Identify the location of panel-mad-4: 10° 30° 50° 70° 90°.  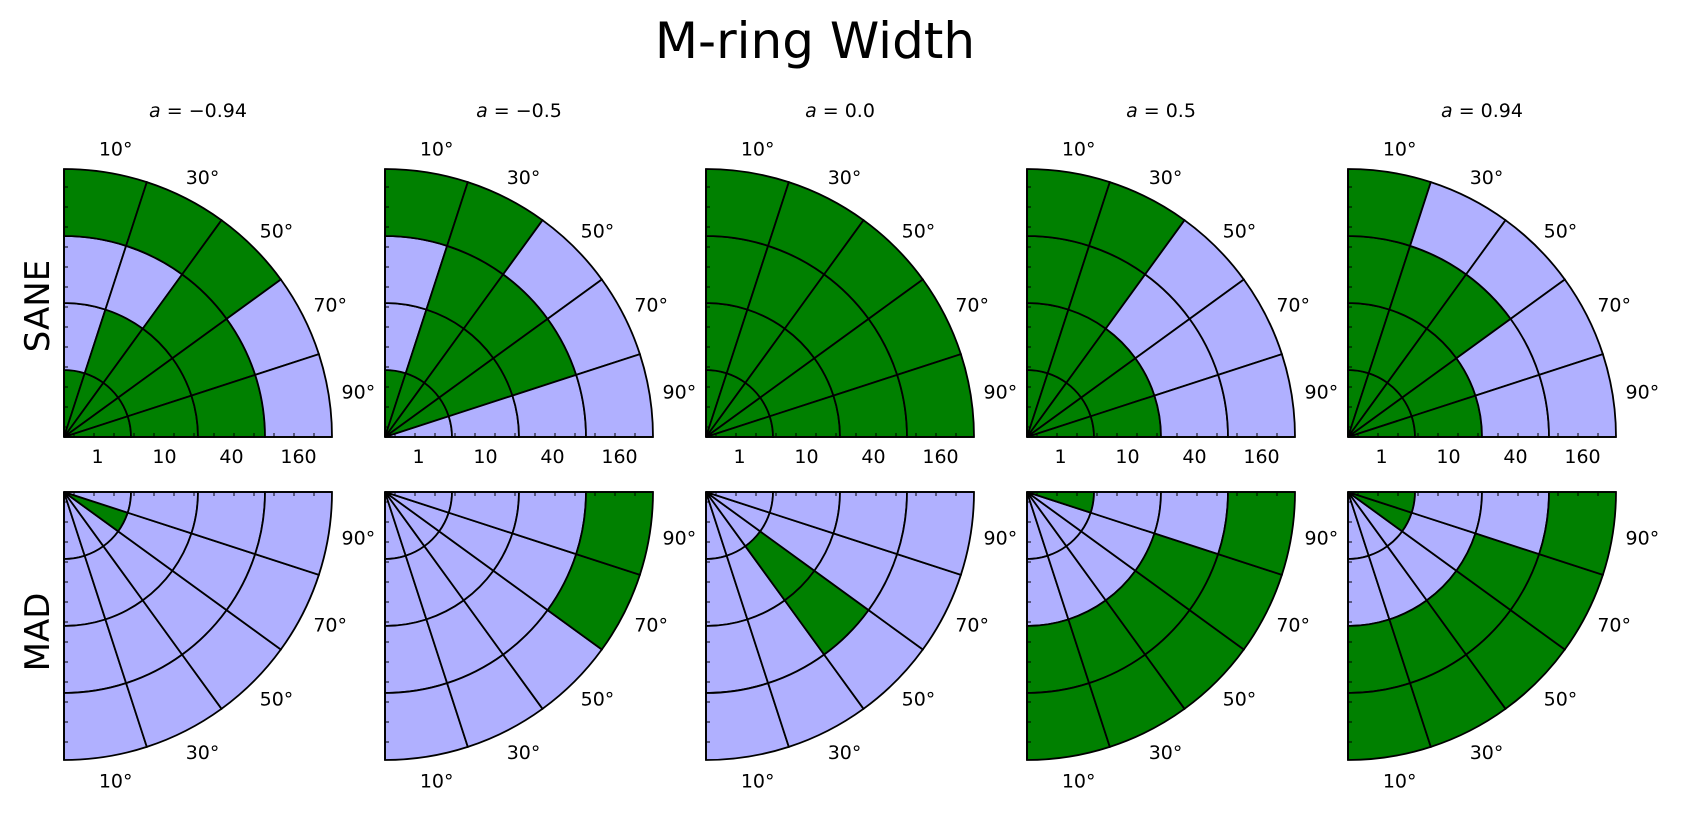
(1503, 641).